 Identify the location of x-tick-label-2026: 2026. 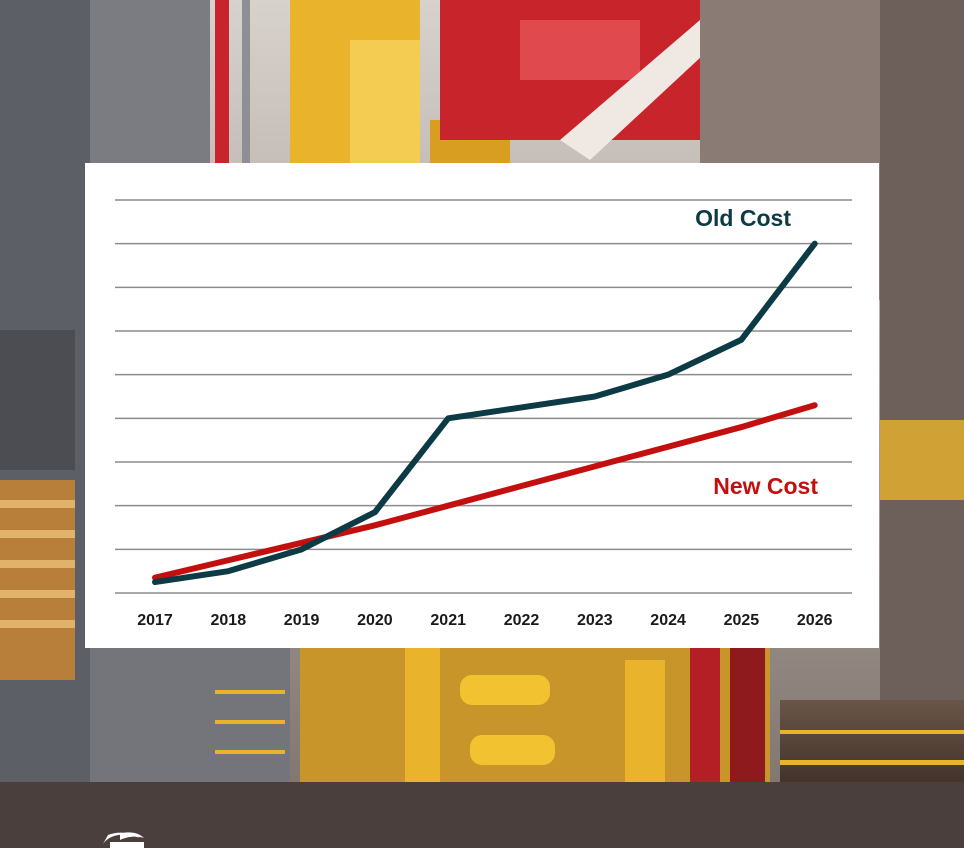
(815, 620).